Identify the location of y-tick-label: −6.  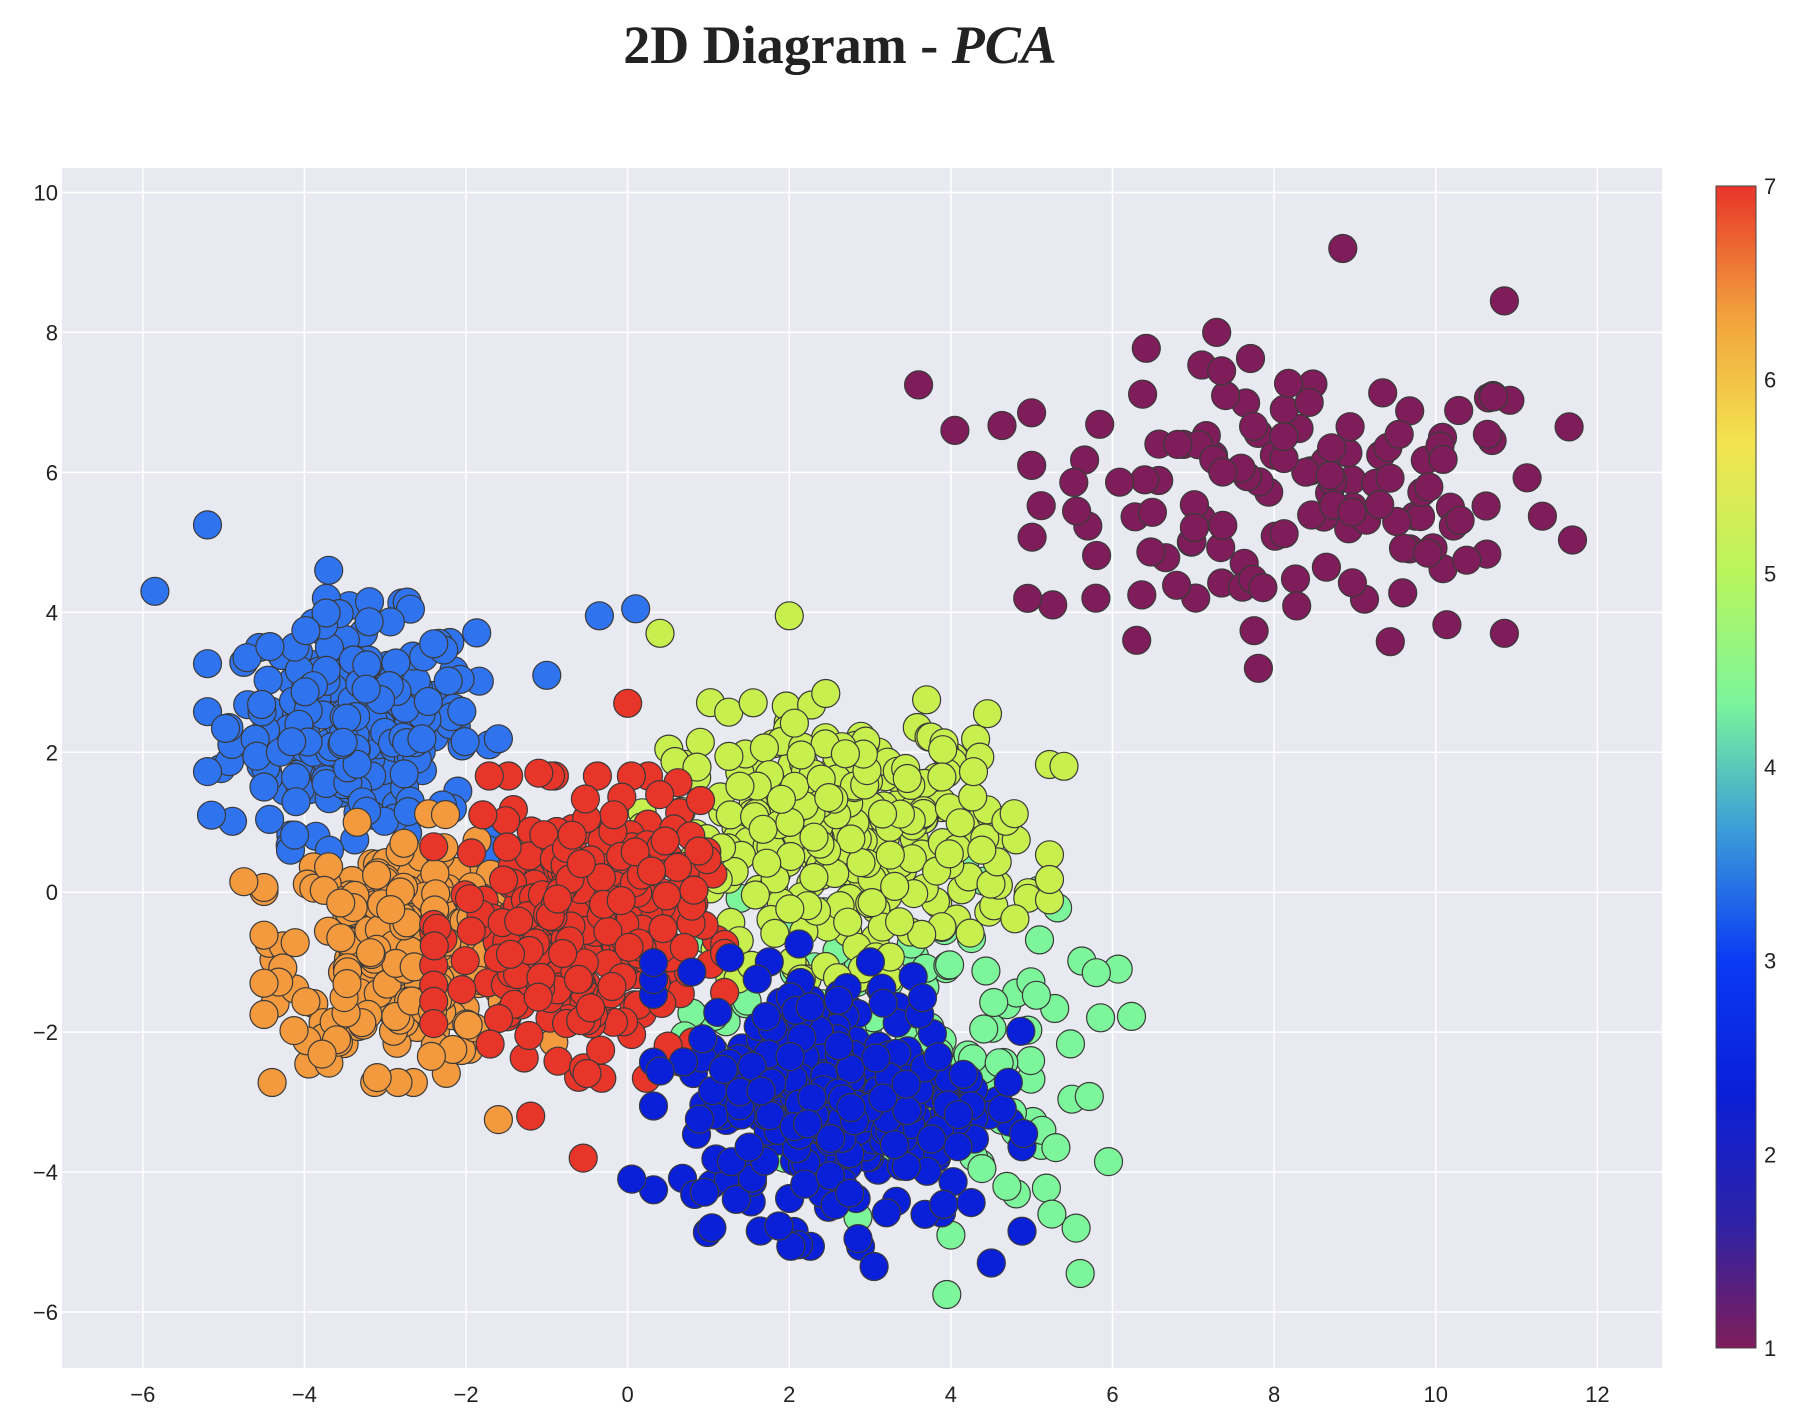
(45, 1312).